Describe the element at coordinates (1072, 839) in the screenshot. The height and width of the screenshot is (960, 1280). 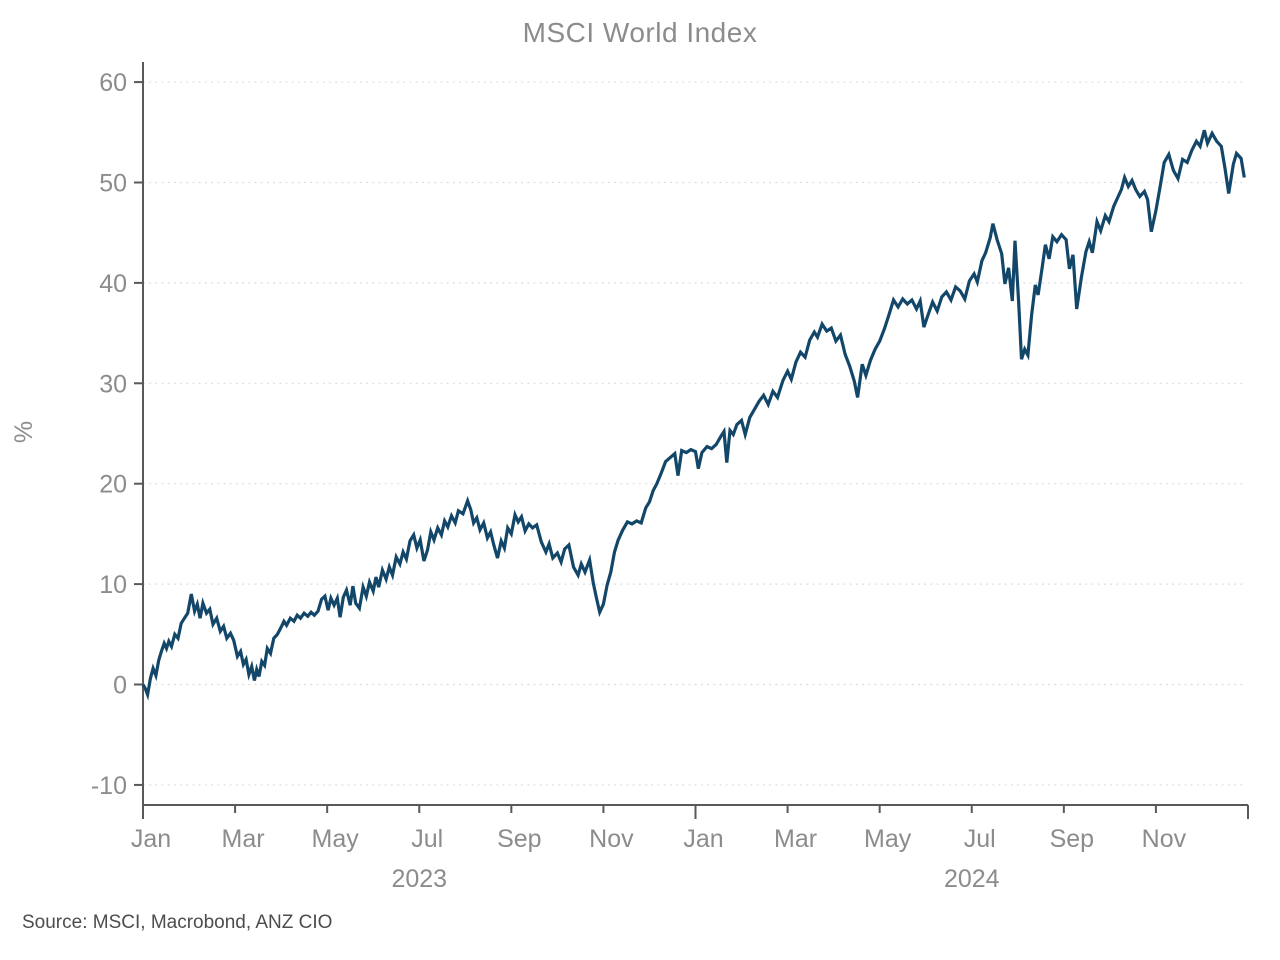
I see `x-tick-label-2024-Sep: Sep` at that location.